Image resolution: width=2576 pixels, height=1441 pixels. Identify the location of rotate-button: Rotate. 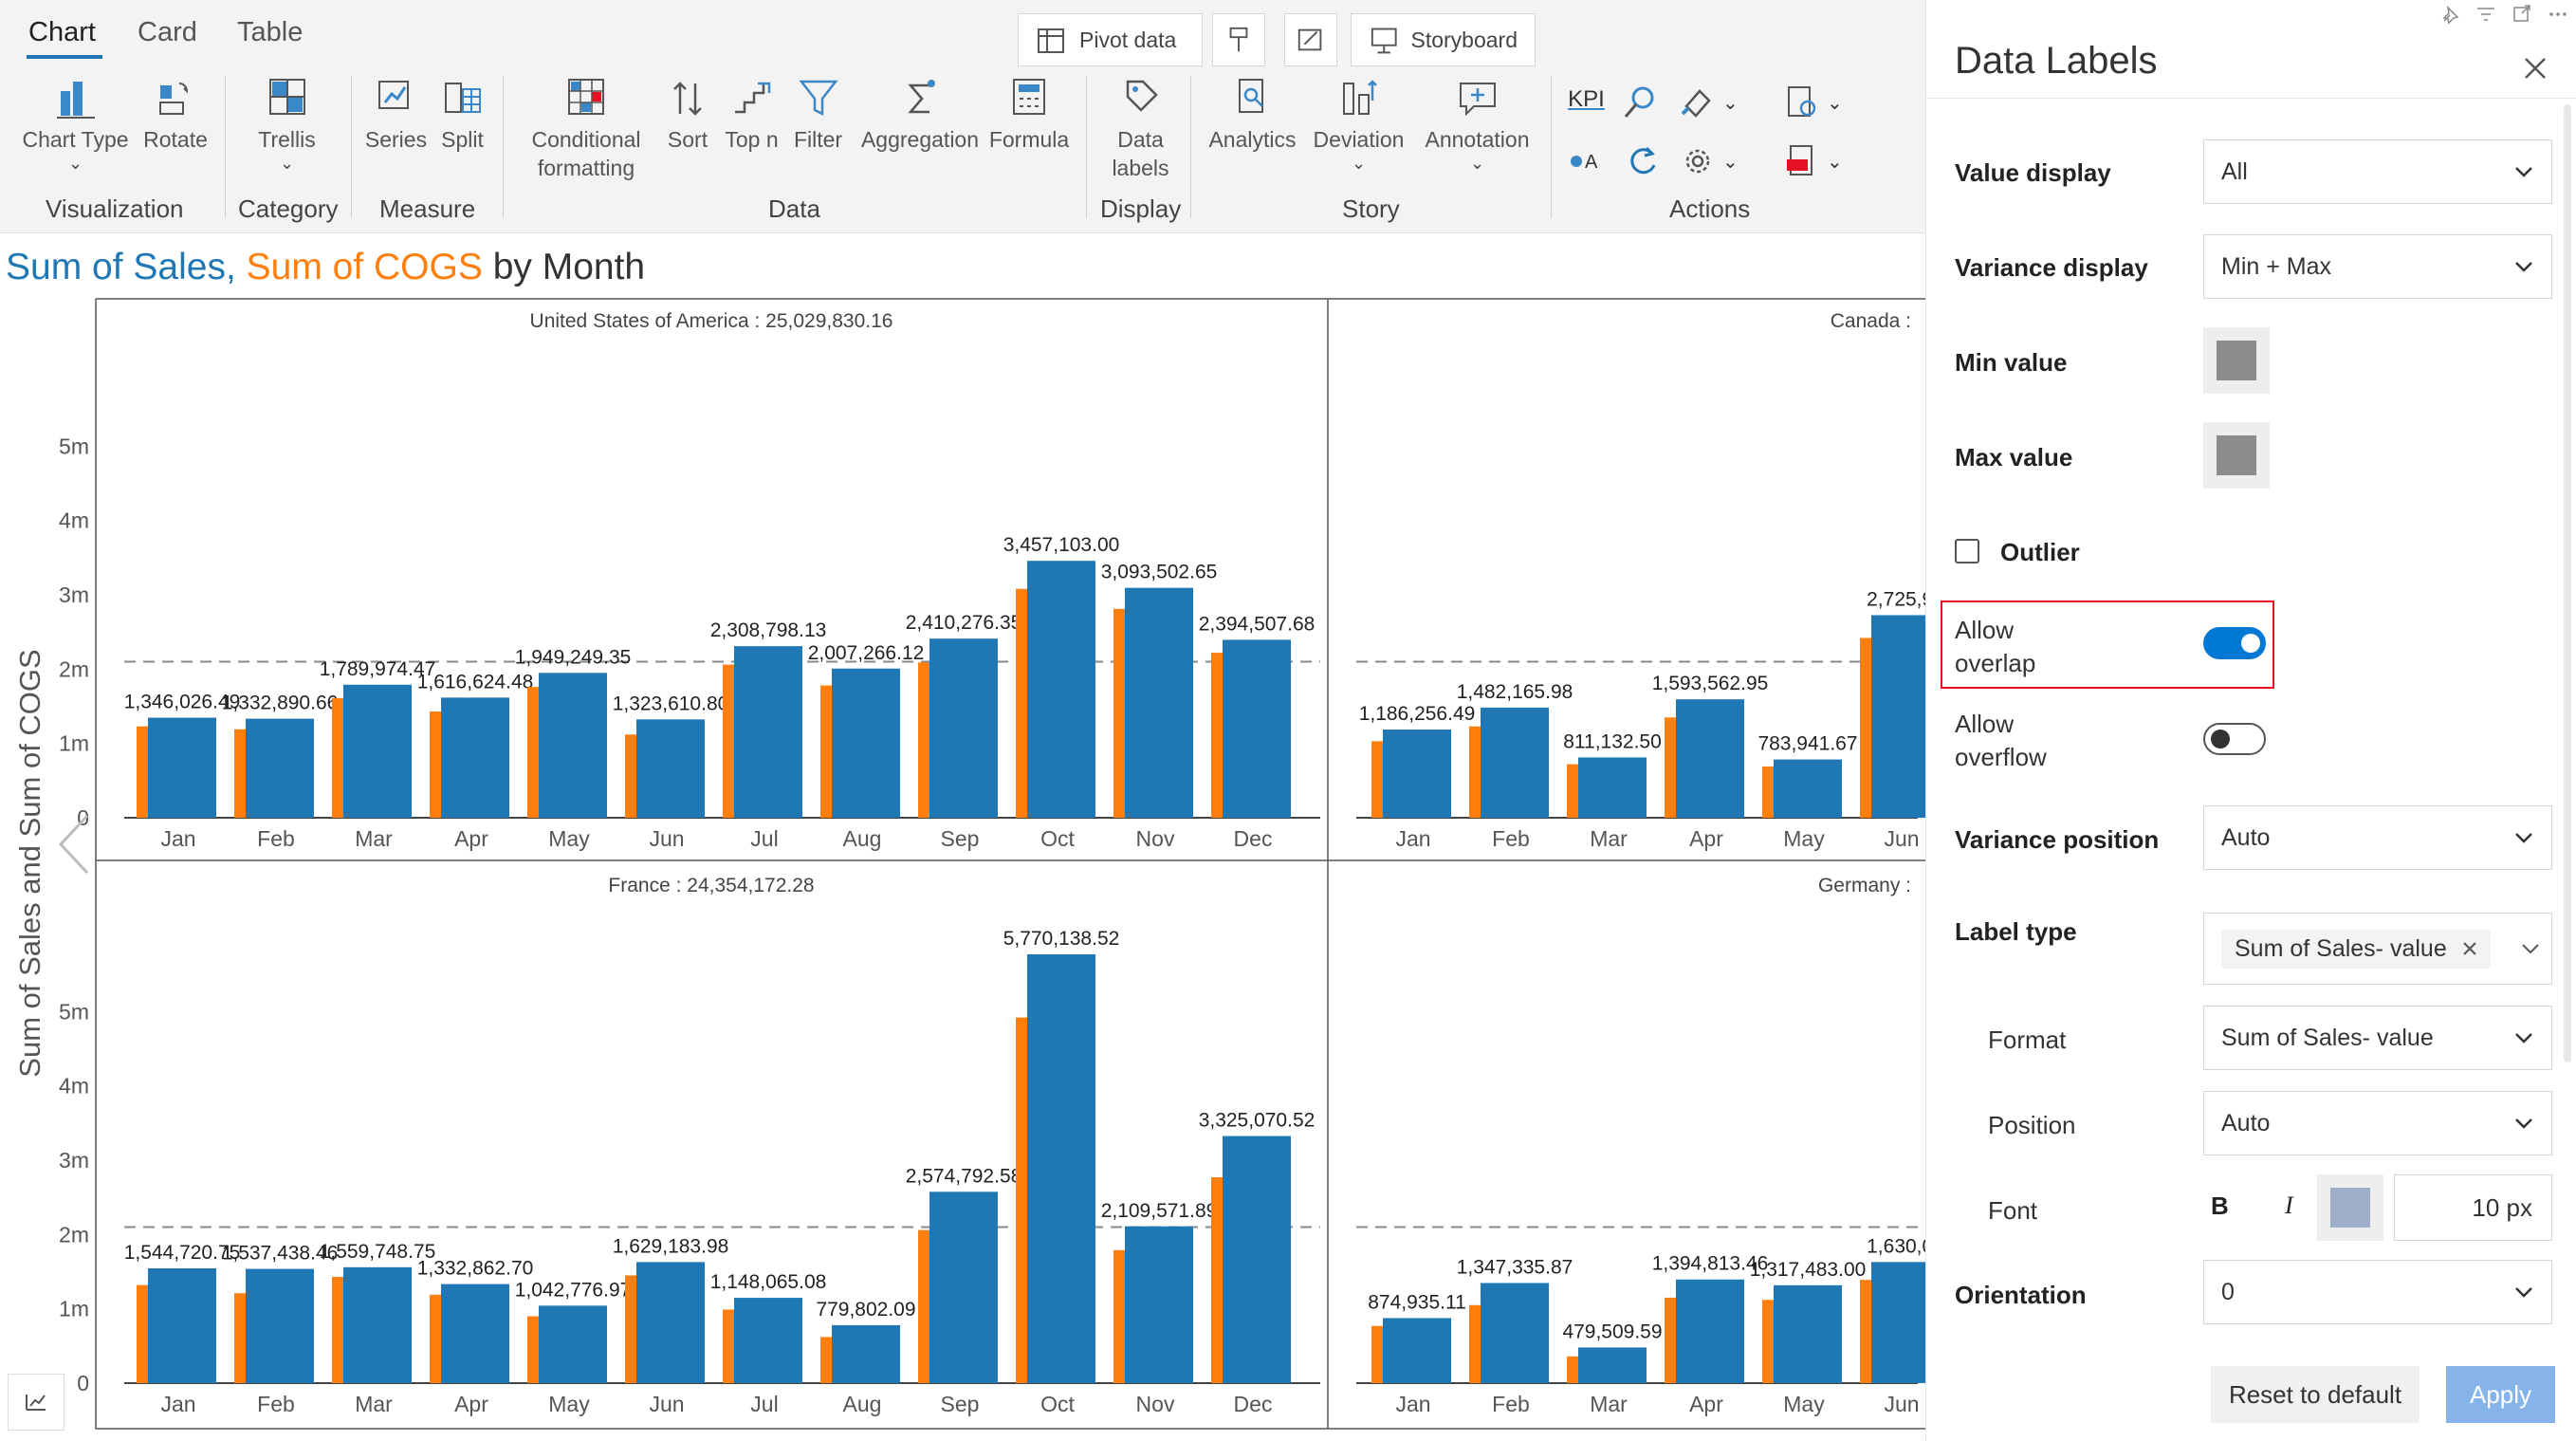
(175, 115).